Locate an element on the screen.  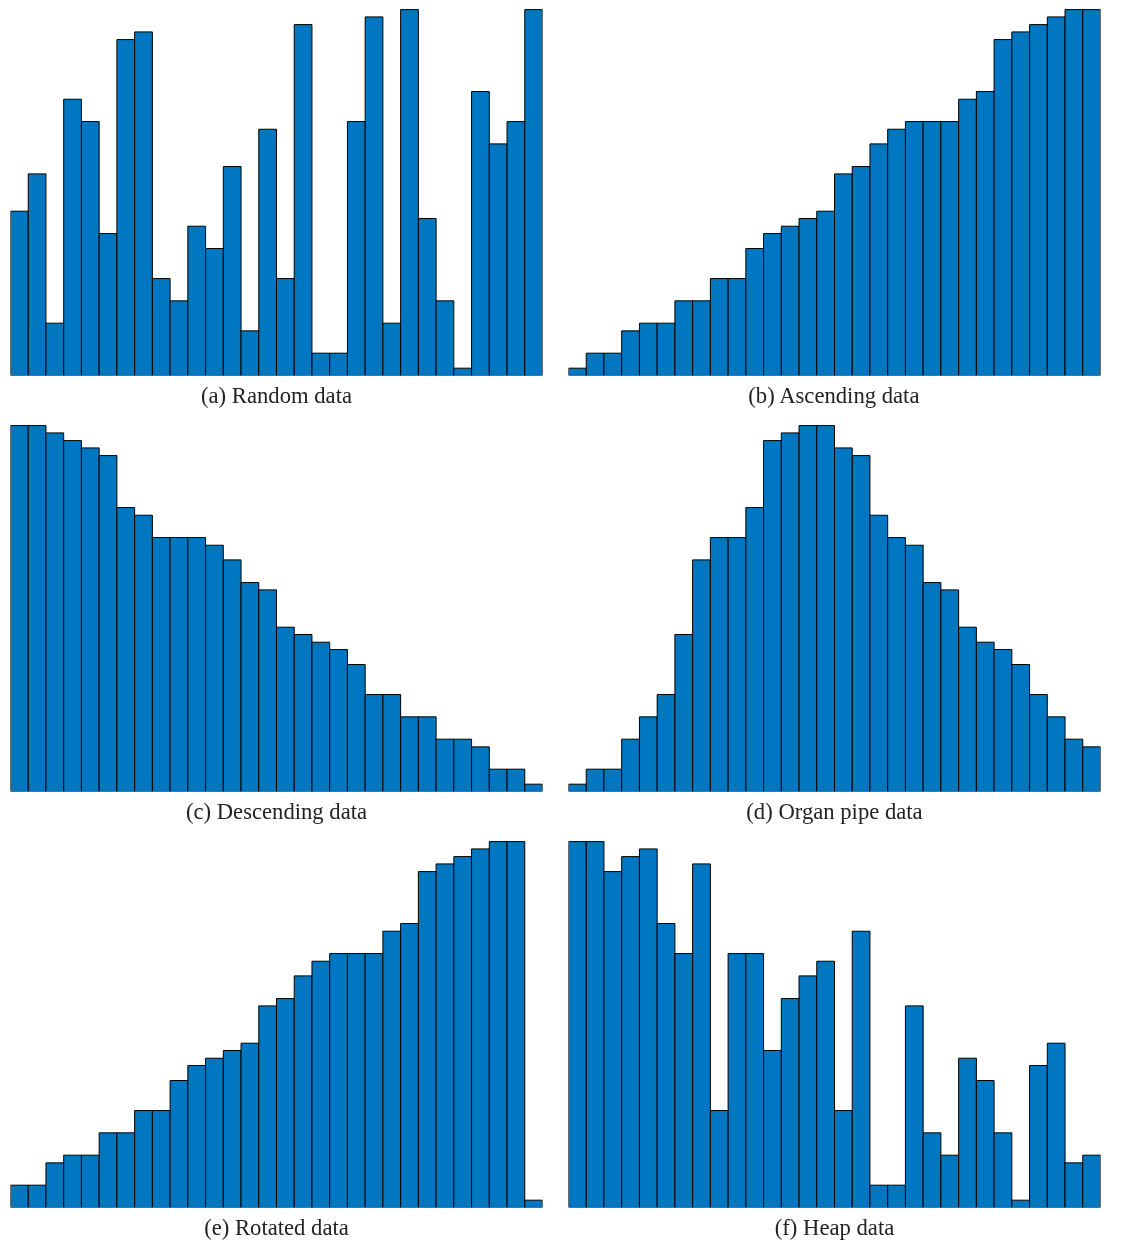
text: (f) Heap data is located at coordinates (834, 1227).